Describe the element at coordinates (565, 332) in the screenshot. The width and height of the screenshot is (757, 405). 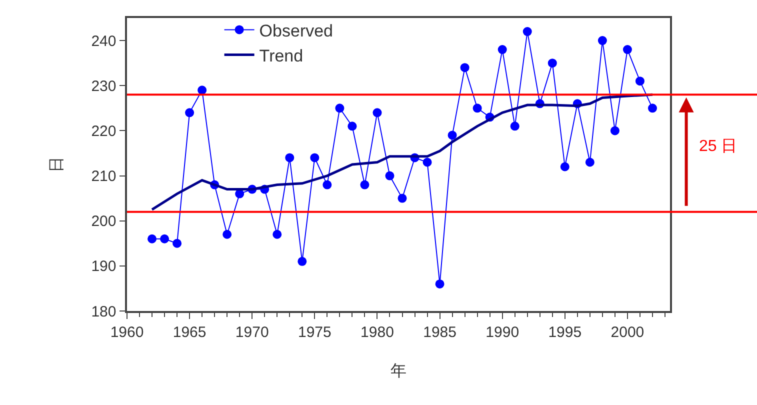
I see `x-tick-label: 1995` at that location.